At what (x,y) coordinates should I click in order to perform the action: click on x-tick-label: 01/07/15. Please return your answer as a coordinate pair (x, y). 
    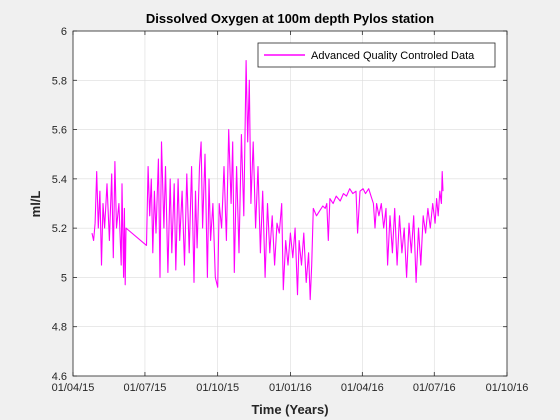
    Looking at the image, I should click on (145, 388).